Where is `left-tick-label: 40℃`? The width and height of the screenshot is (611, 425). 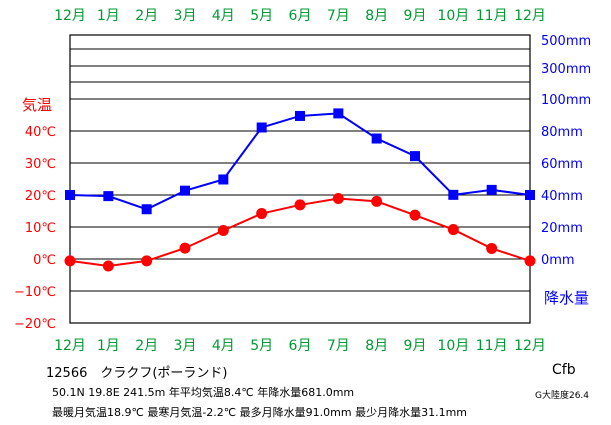
left-tick-label: 40℃ is located at coordinates (40, 132).